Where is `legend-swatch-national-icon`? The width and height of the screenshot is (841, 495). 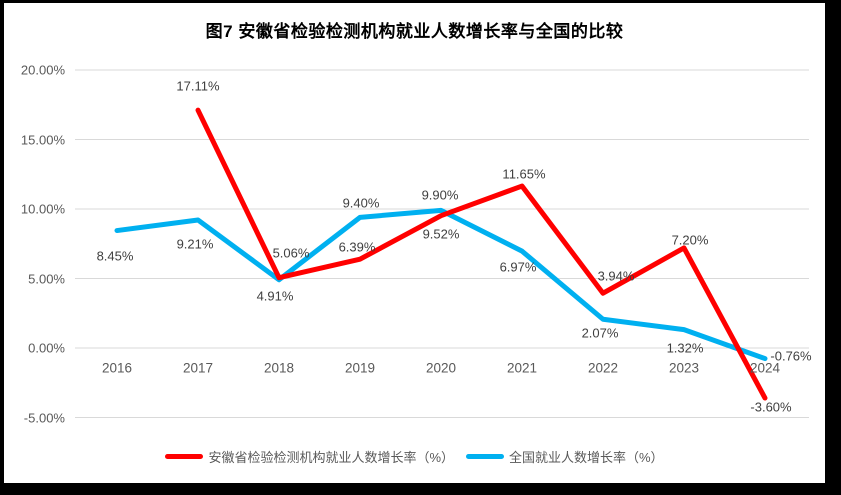 legend-swatch-national-icon is located at coordinates (485, 456).